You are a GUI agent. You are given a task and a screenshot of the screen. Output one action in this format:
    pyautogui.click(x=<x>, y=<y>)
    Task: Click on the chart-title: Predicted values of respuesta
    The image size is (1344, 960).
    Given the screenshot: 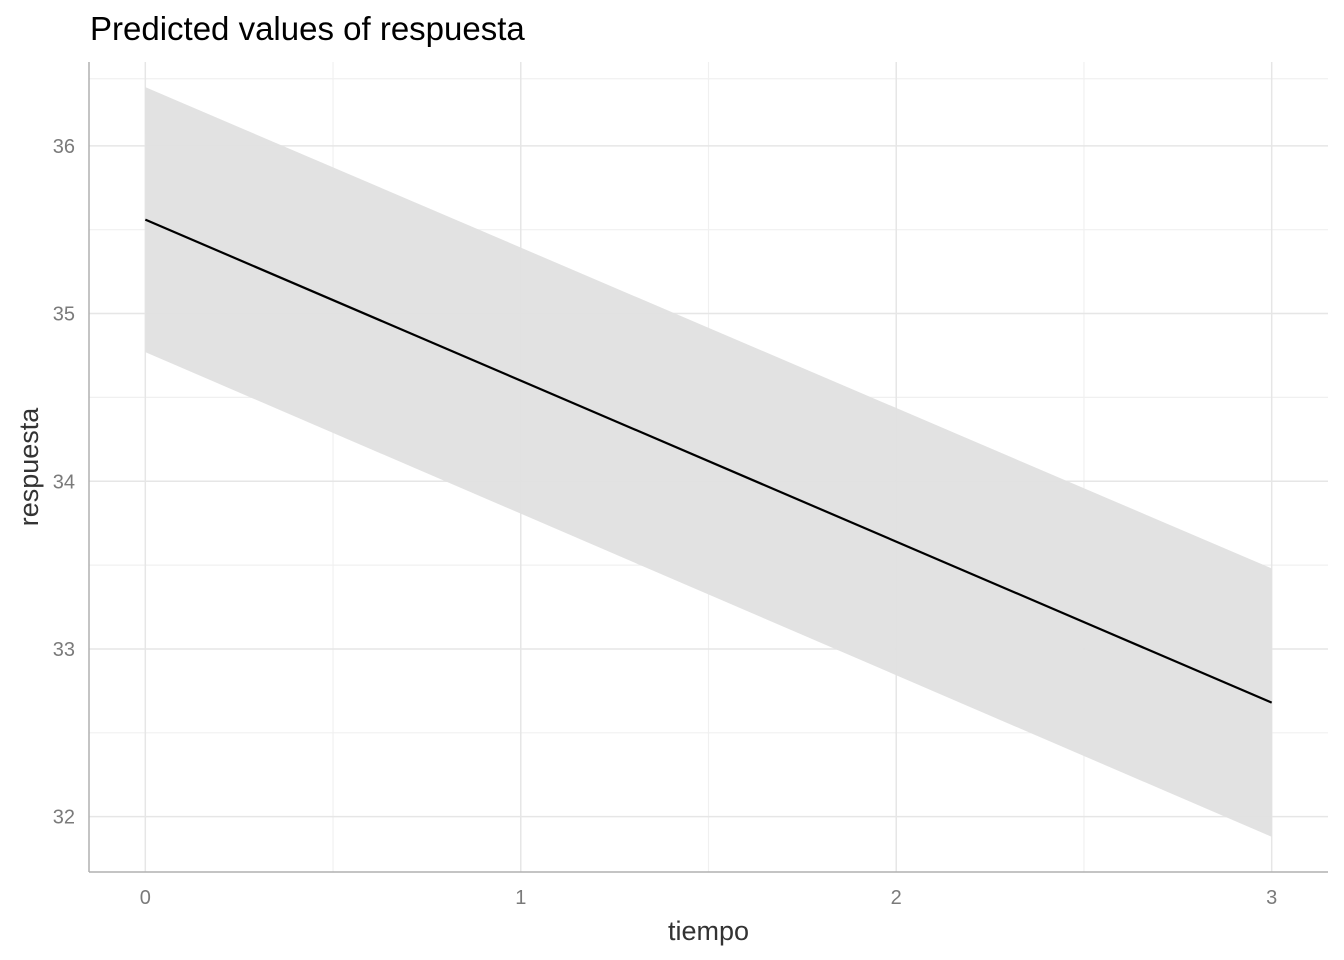 What is the action you would take?
    pyautogui.click(x=307, y=28)
    